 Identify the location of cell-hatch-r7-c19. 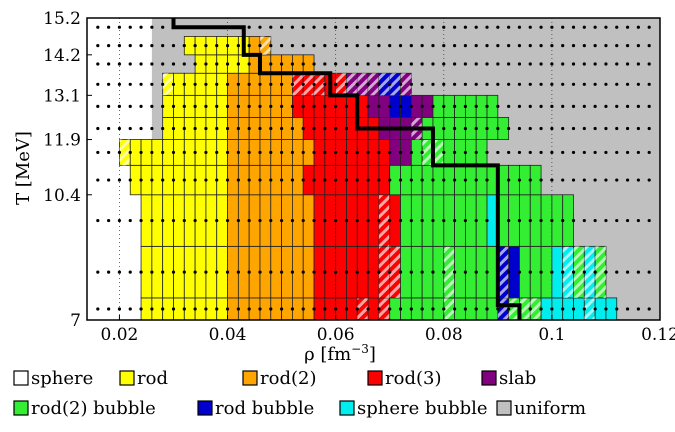
(309, 84).